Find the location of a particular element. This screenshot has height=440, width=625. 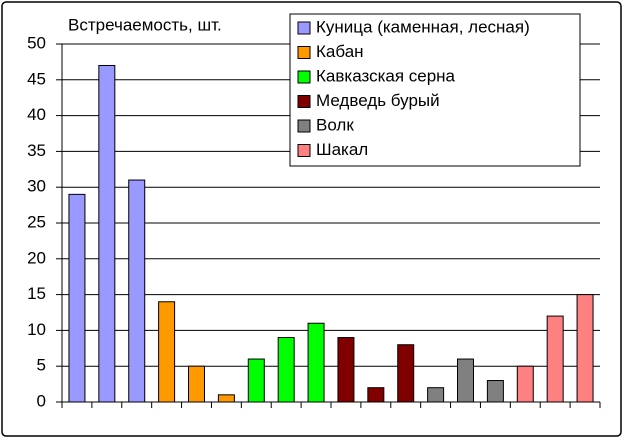

y-tick-label: 0 is located at coordinates (41, 400).